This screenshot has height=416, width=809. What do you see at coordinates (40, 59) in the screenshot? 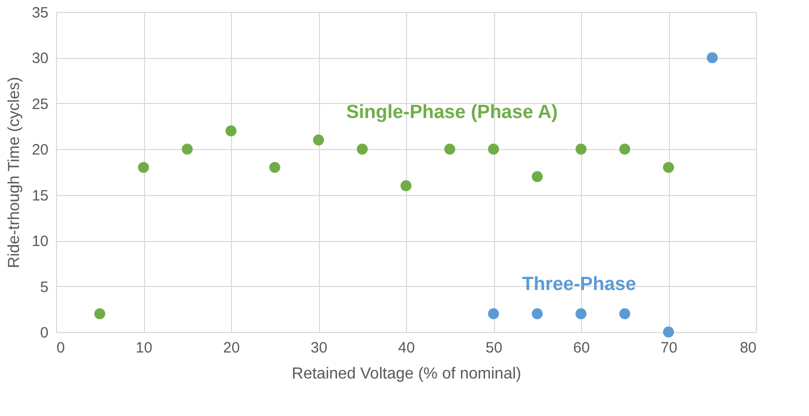
I see `y-tick-label: 30` at bounding box center [40, 59].